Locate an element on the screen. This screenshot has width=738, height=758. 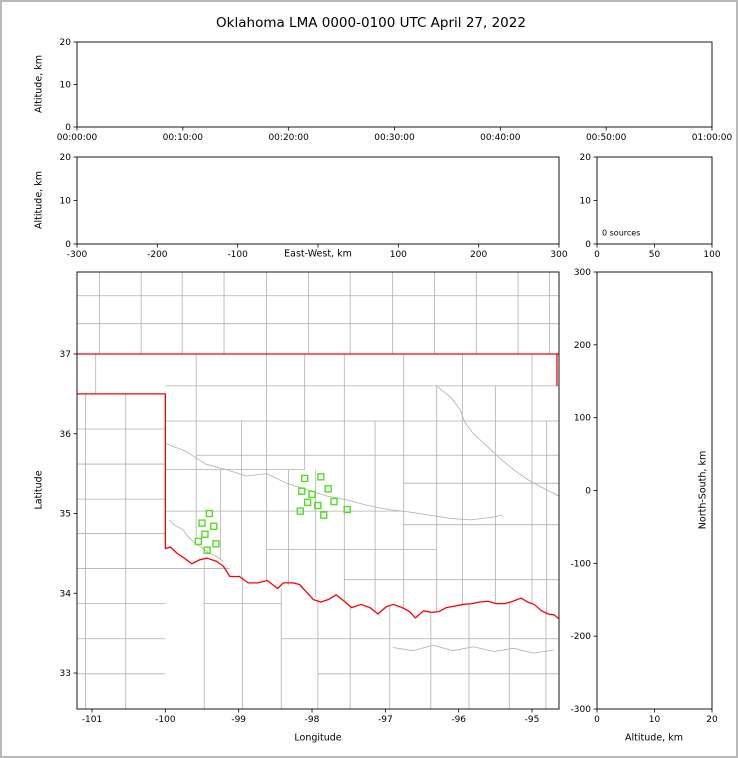
x-tick-label: -200 is located at coordinates (157, 255).